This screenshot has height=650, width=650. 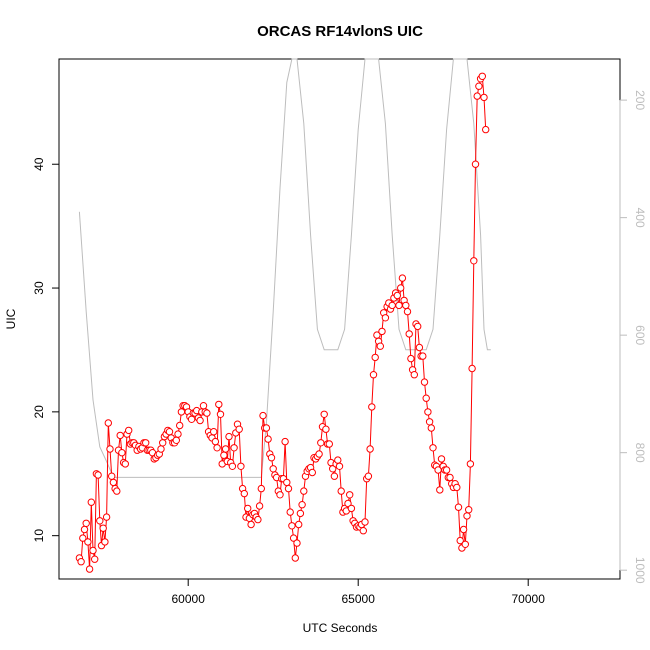 What do you see at coordinates (39, 164) in the screenshot?
I see `y-tick-label: 40` at bounding box center [39, 164].